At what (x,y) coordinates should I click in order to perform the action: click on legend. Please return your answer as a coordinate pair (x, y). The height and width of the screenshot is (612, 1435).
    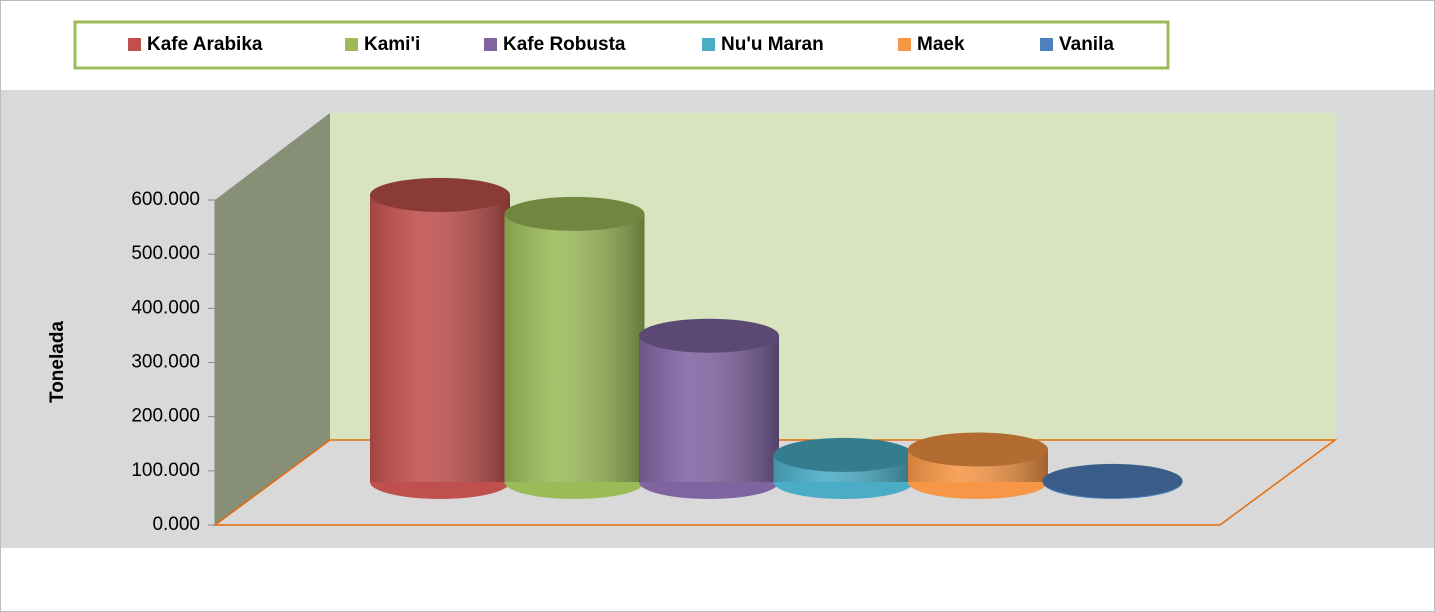
    Looking at the image, I should click on (621, 45).